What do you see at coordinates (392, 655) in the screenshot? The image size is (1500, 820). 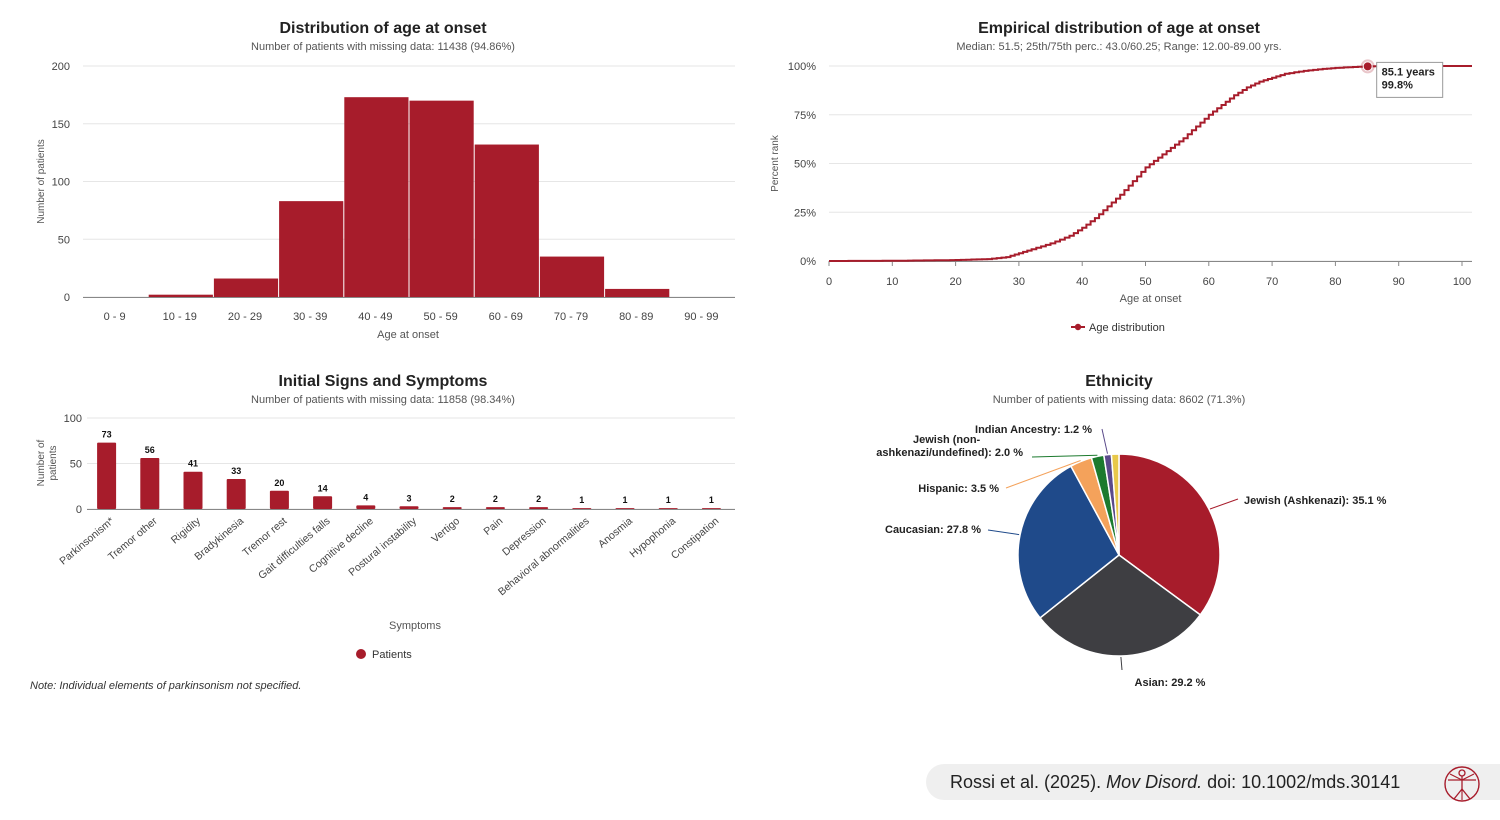 I see `legend-label: Patients` at bounding box center [392, 655].